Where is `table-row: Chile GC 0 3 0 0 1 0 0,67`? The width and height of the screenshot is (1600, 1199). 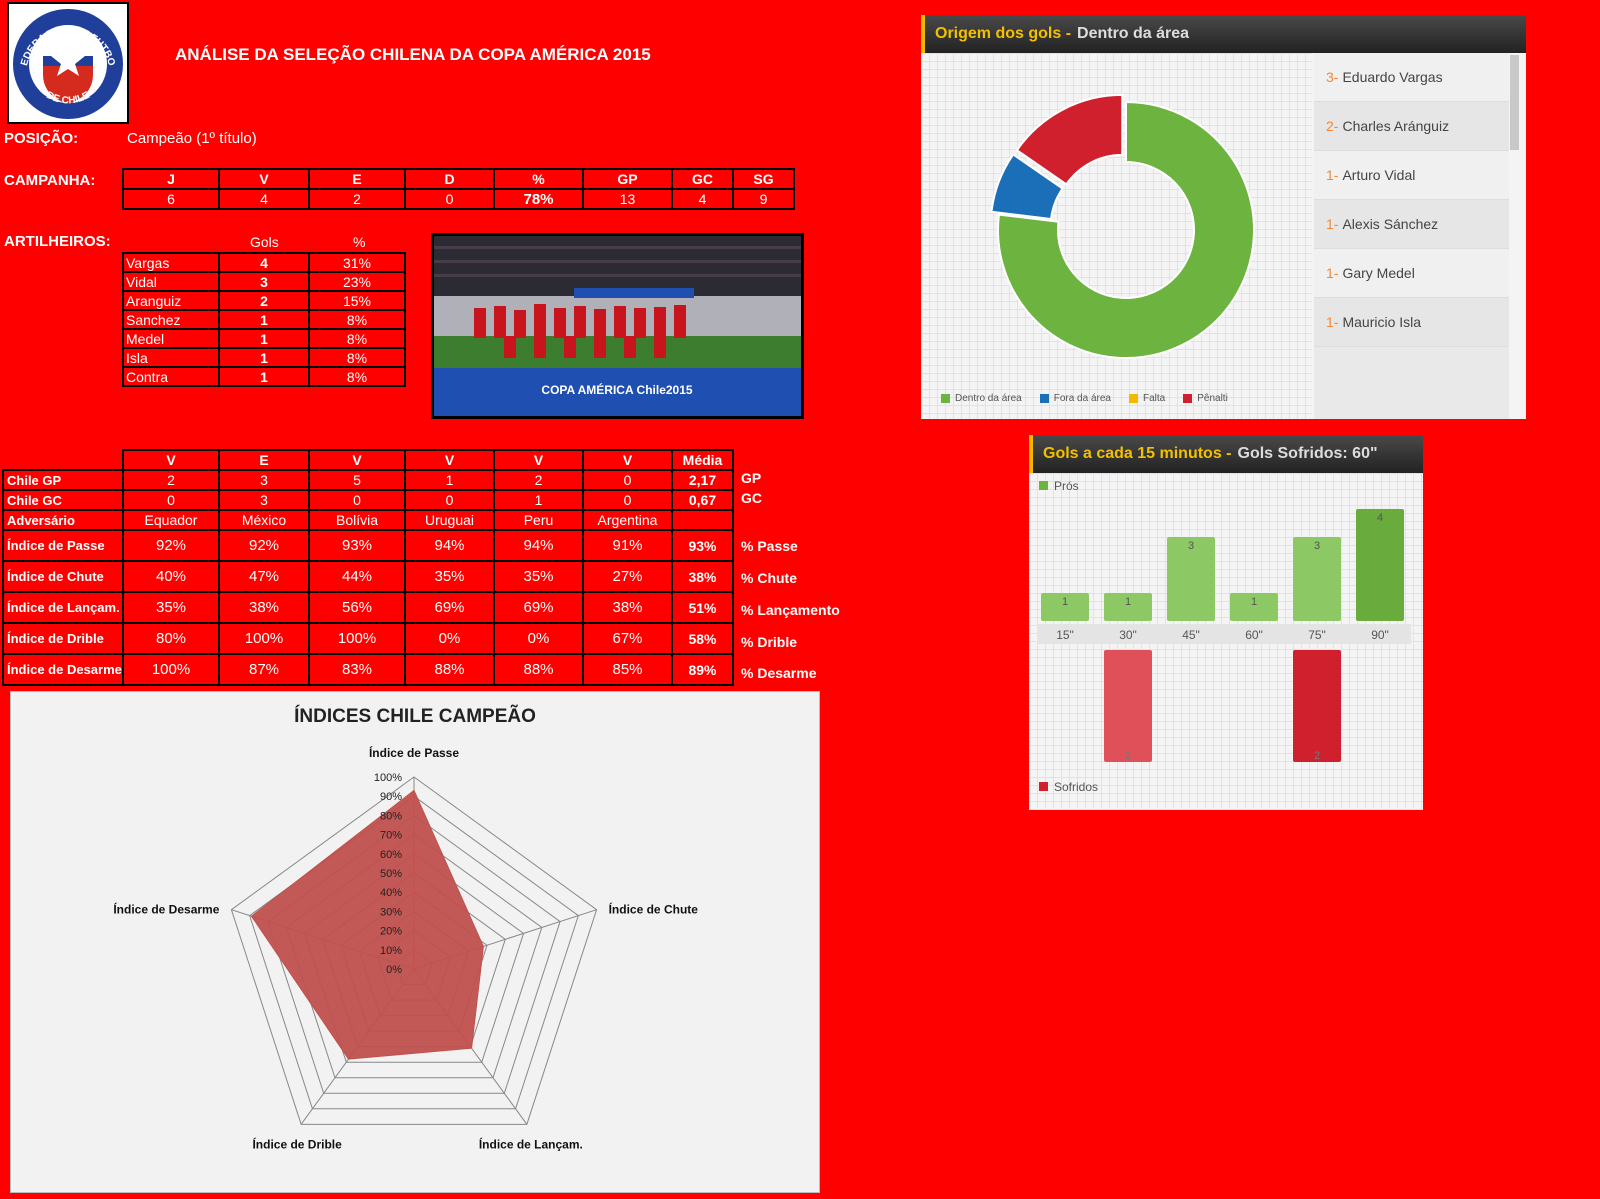
table-row: Chile GC 0 3 0 0 1 0 0,67 is located at coordinates (368, 500).